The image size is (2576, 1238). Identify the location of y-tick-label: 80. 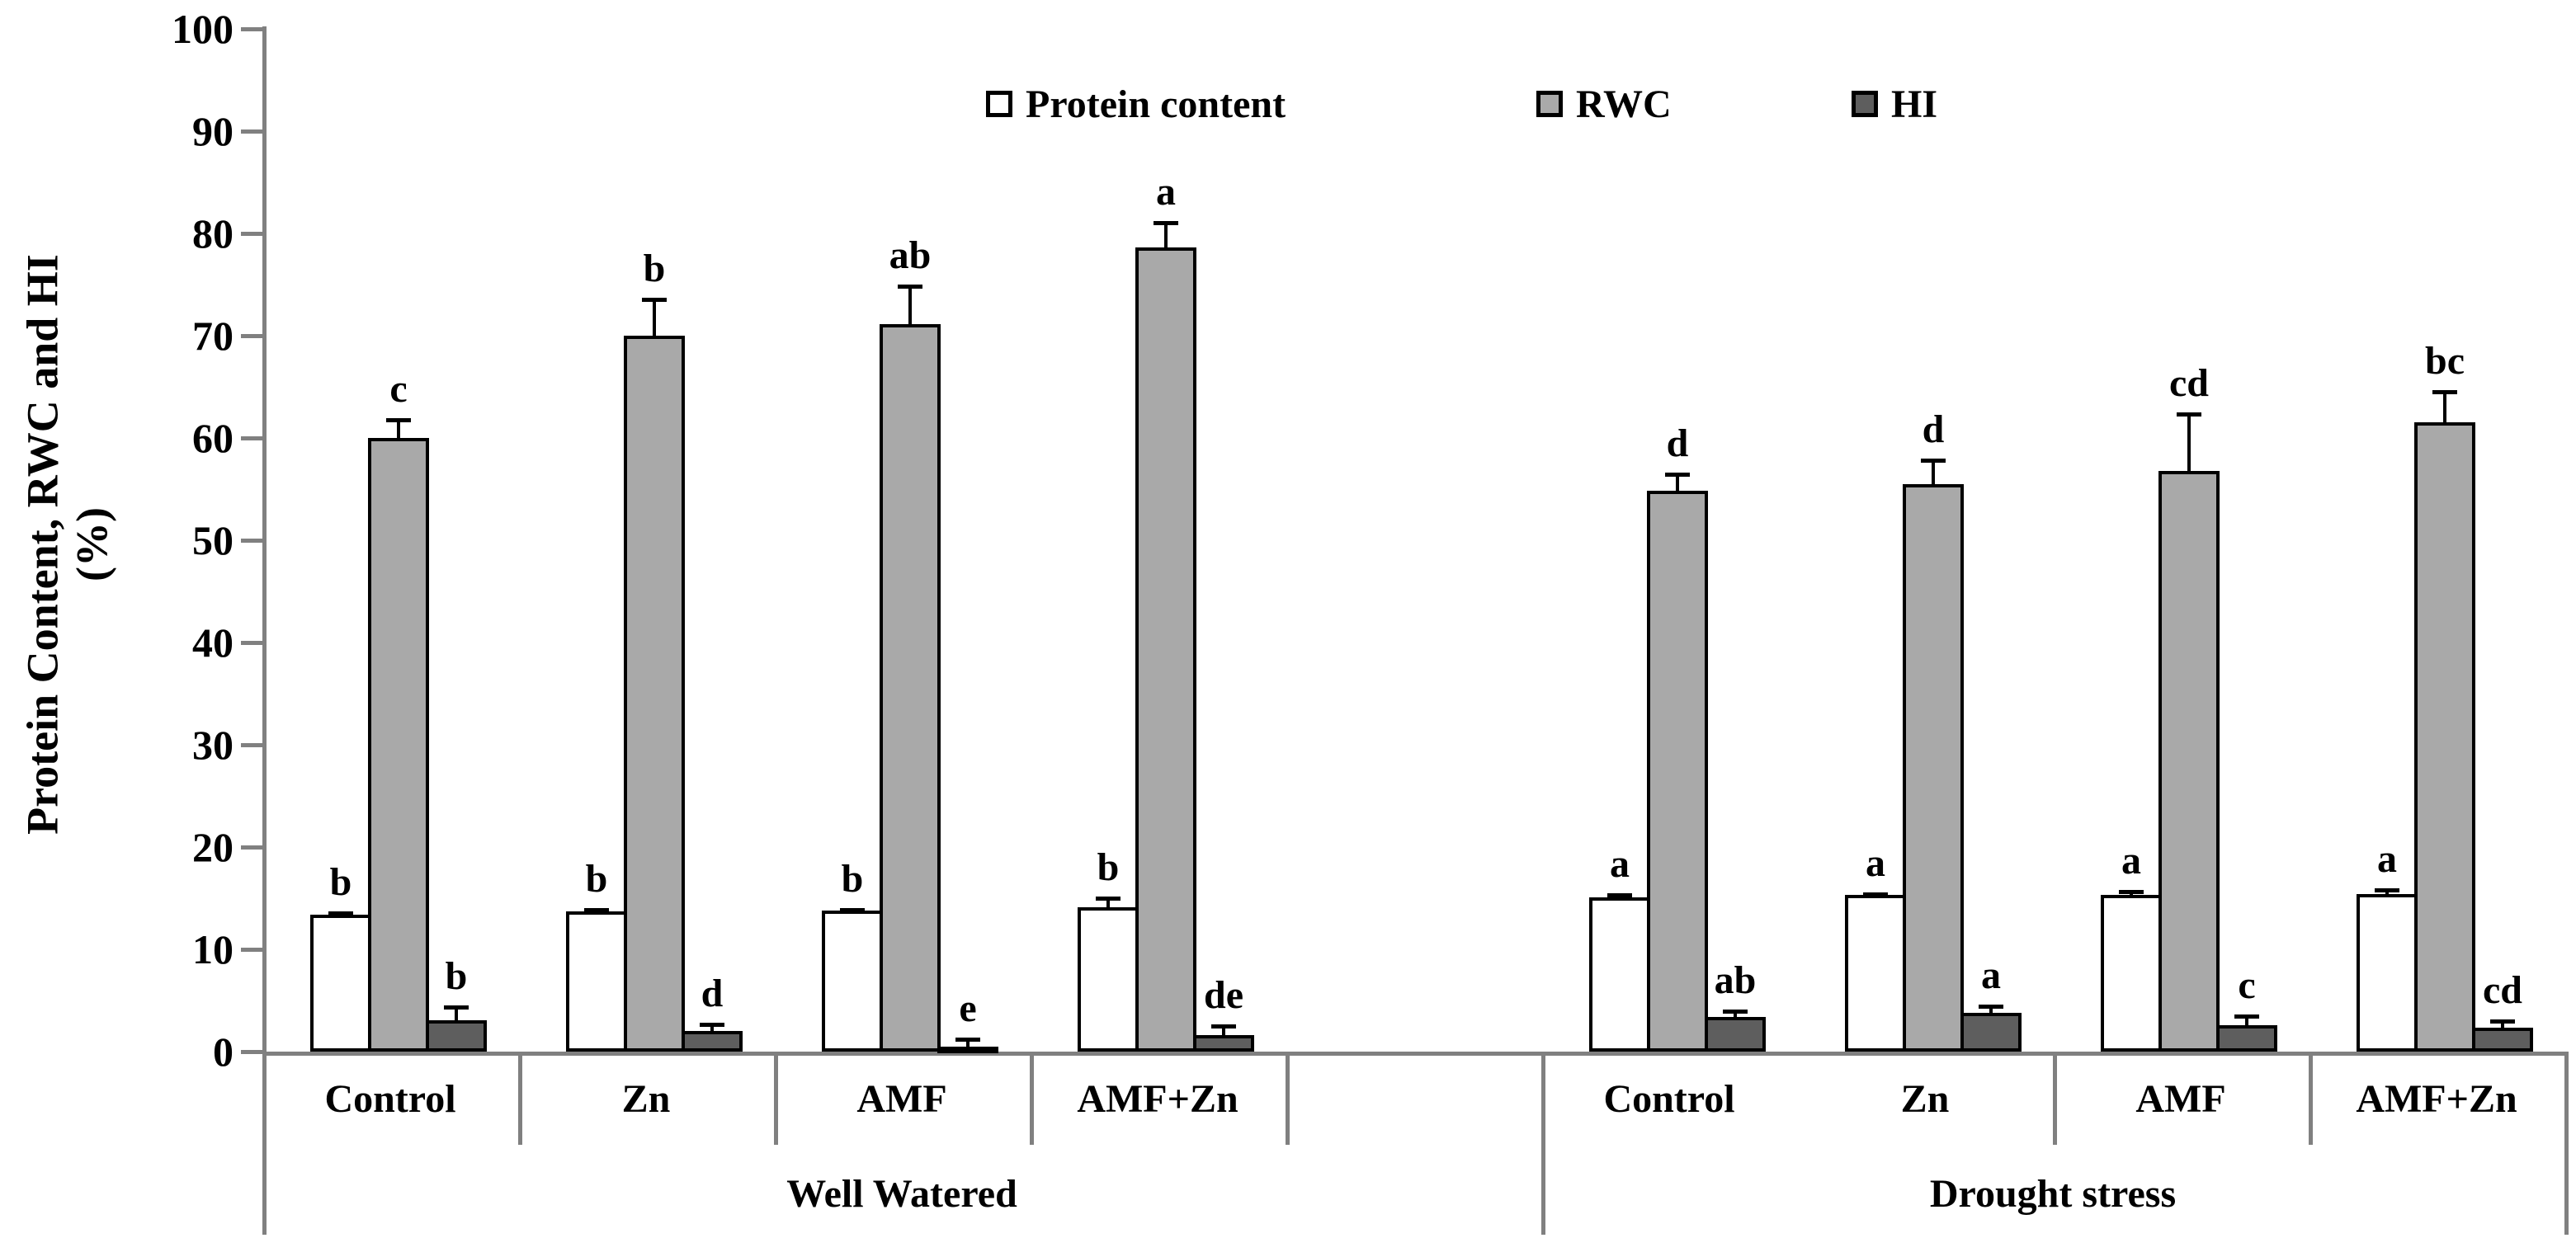
(213, 233).